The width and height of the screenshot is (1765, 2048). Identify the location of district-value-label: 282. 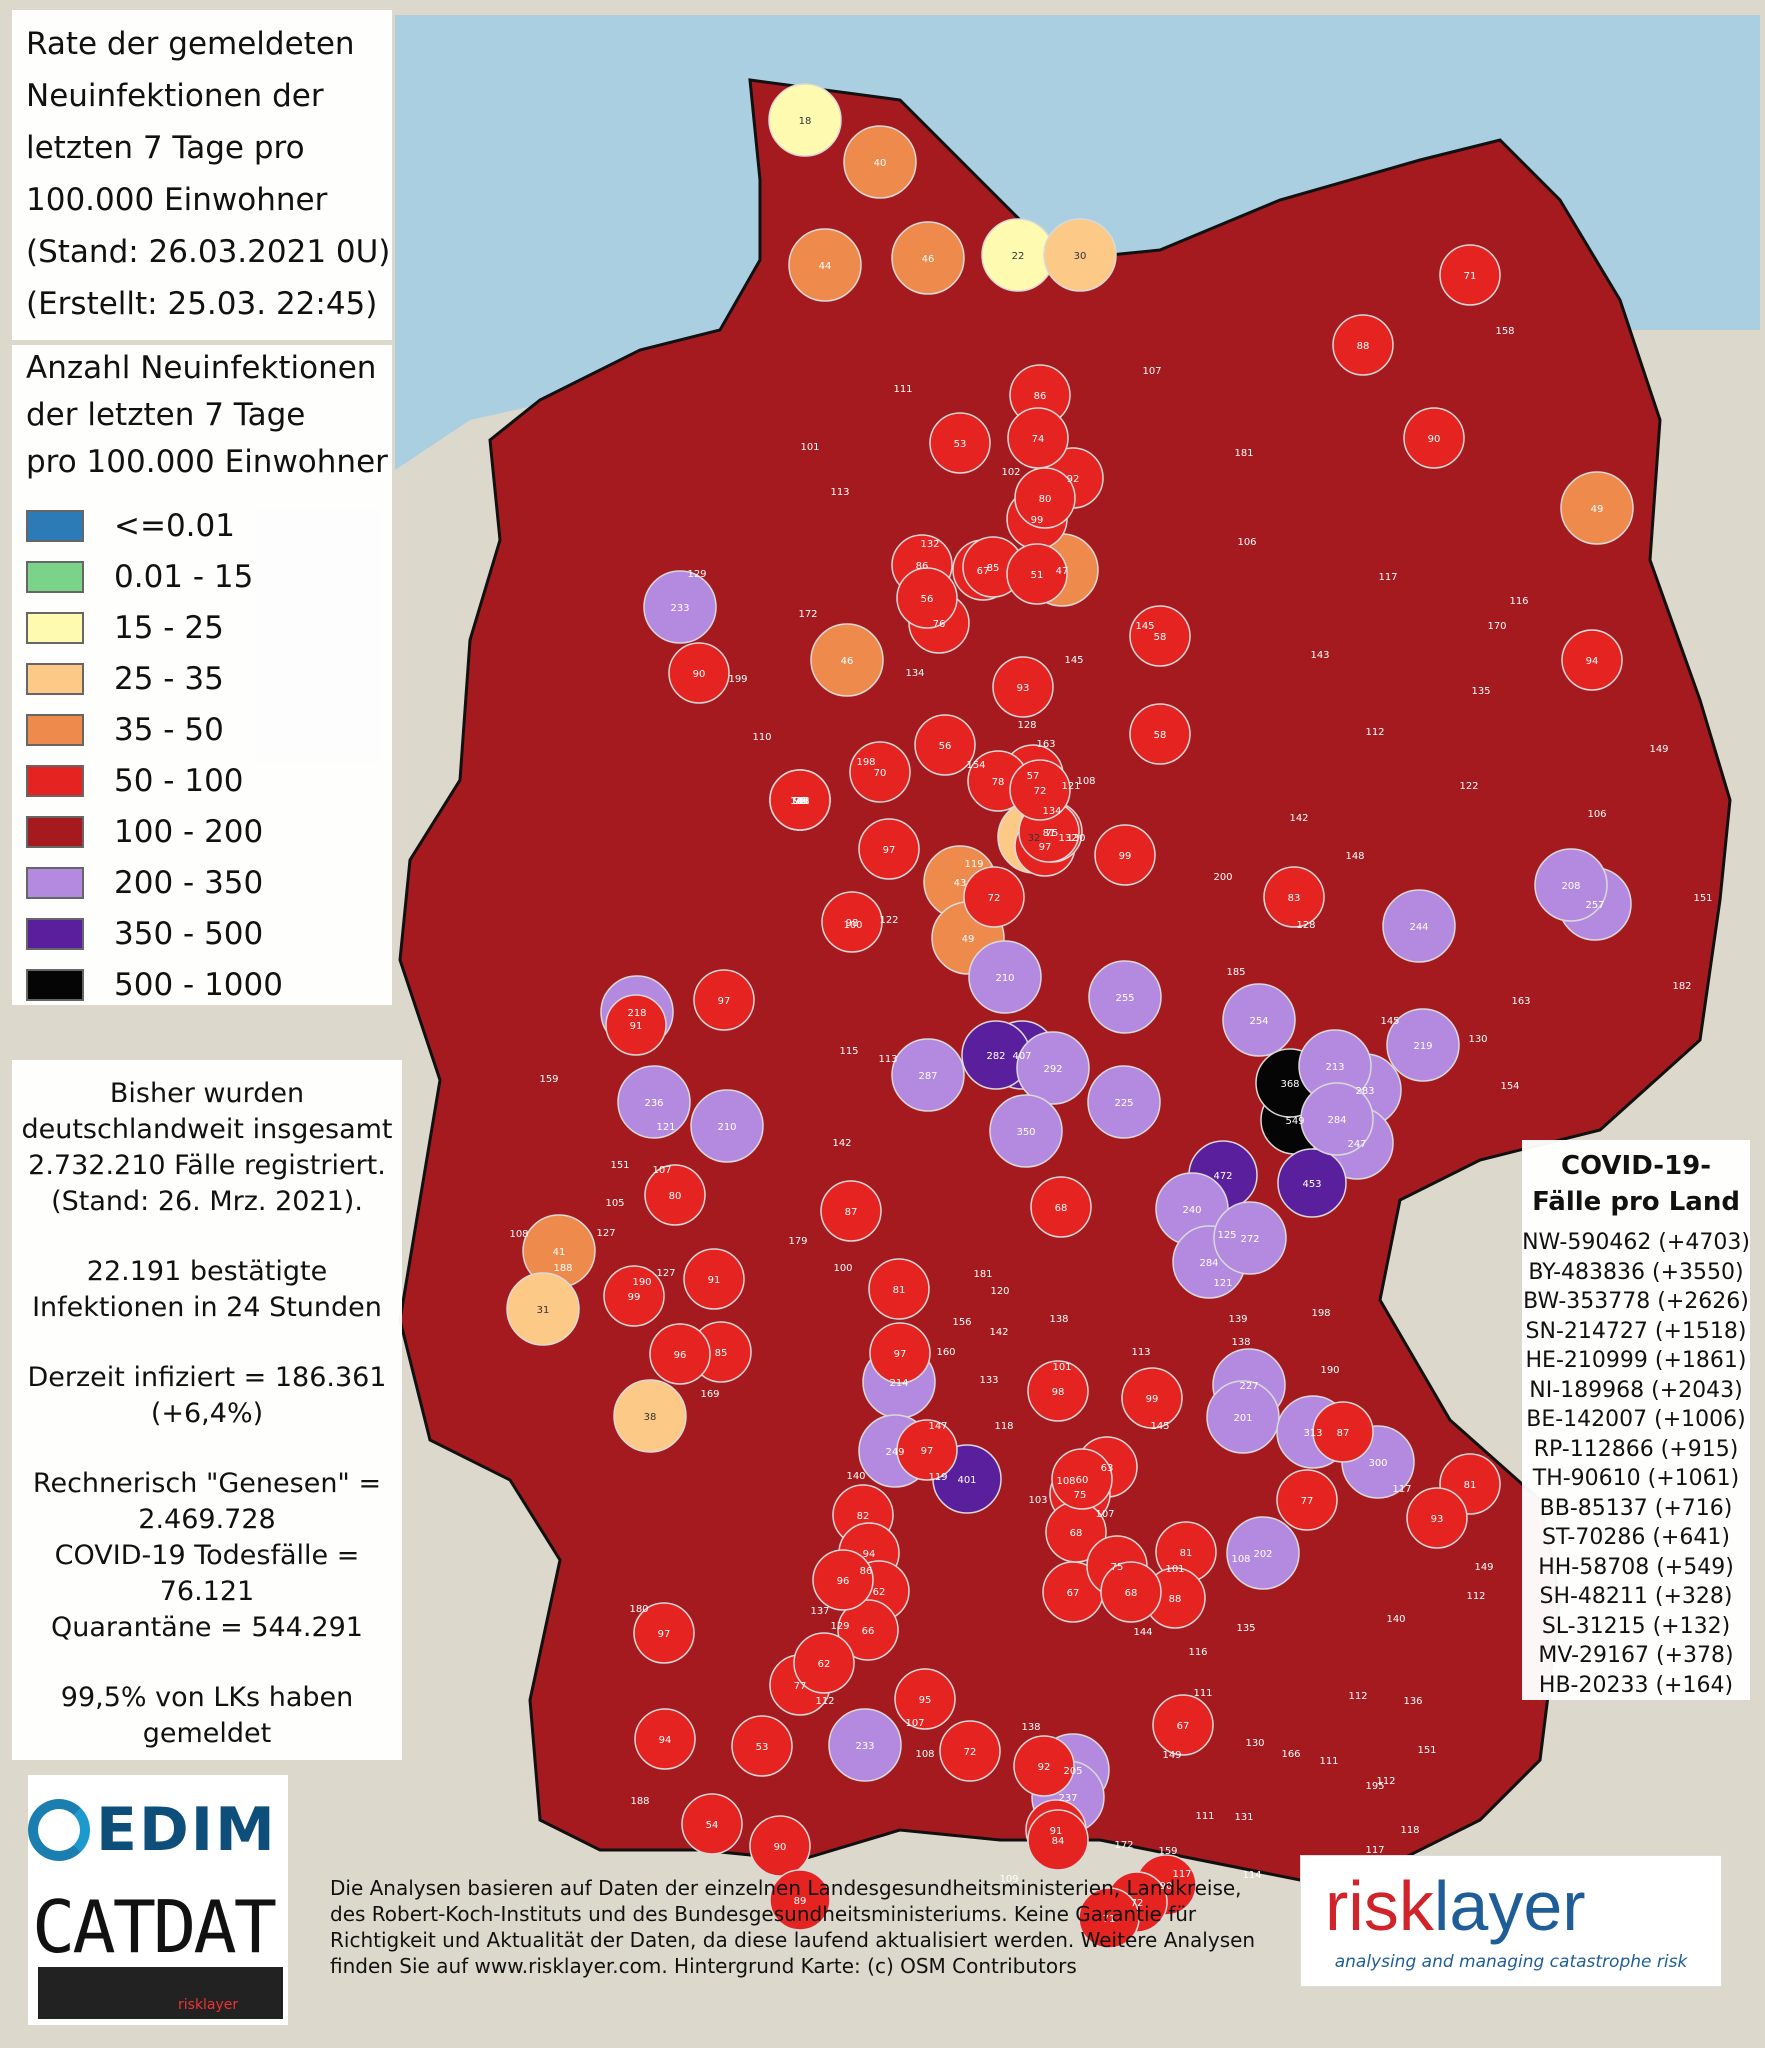
(995, 1056).